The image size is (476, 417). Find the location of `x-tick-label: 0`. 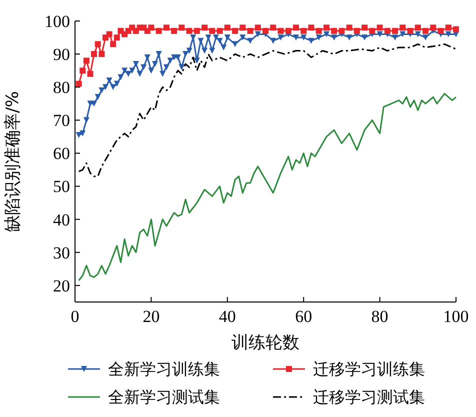

x-tick-label: 0 is located at coordinates (75, 316).